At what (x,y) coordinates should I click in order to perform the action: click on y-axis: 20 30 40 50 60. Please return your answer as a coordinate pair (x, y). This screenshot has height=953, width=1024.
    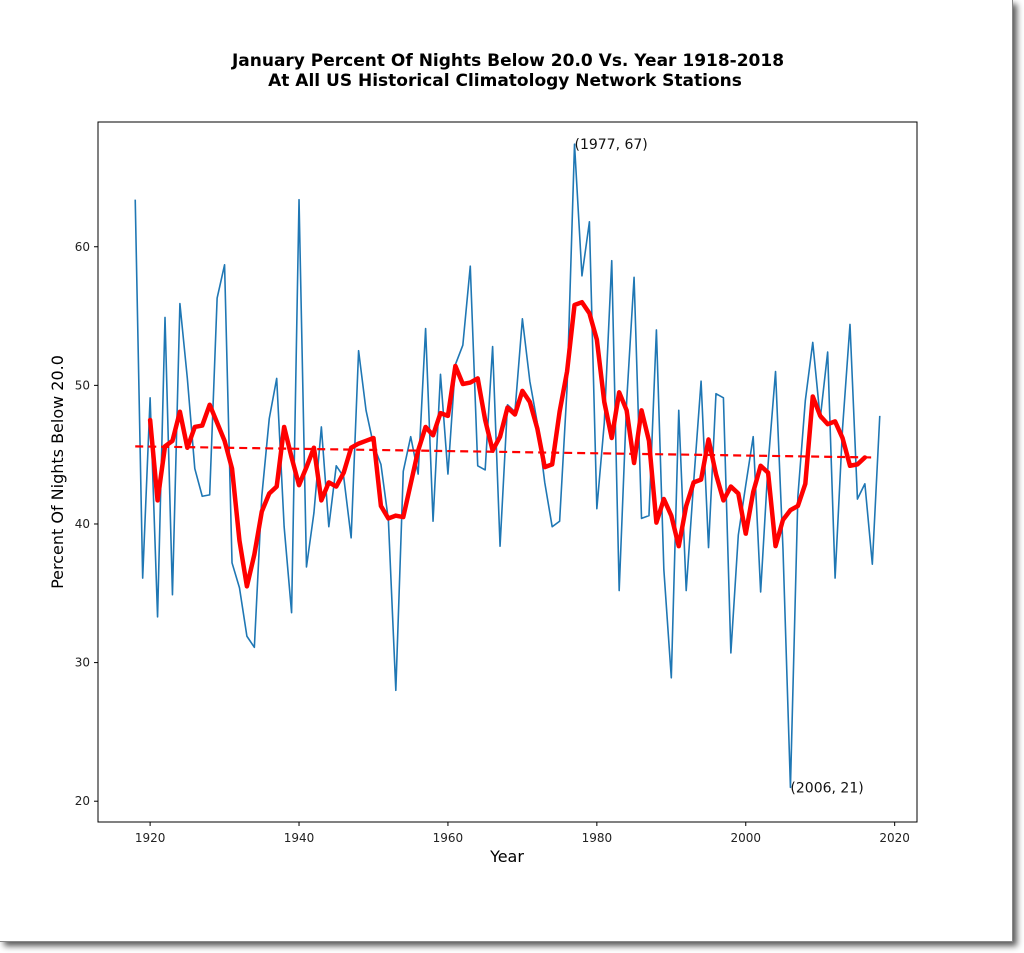
    Looking at the image, I should click on (86, 524).